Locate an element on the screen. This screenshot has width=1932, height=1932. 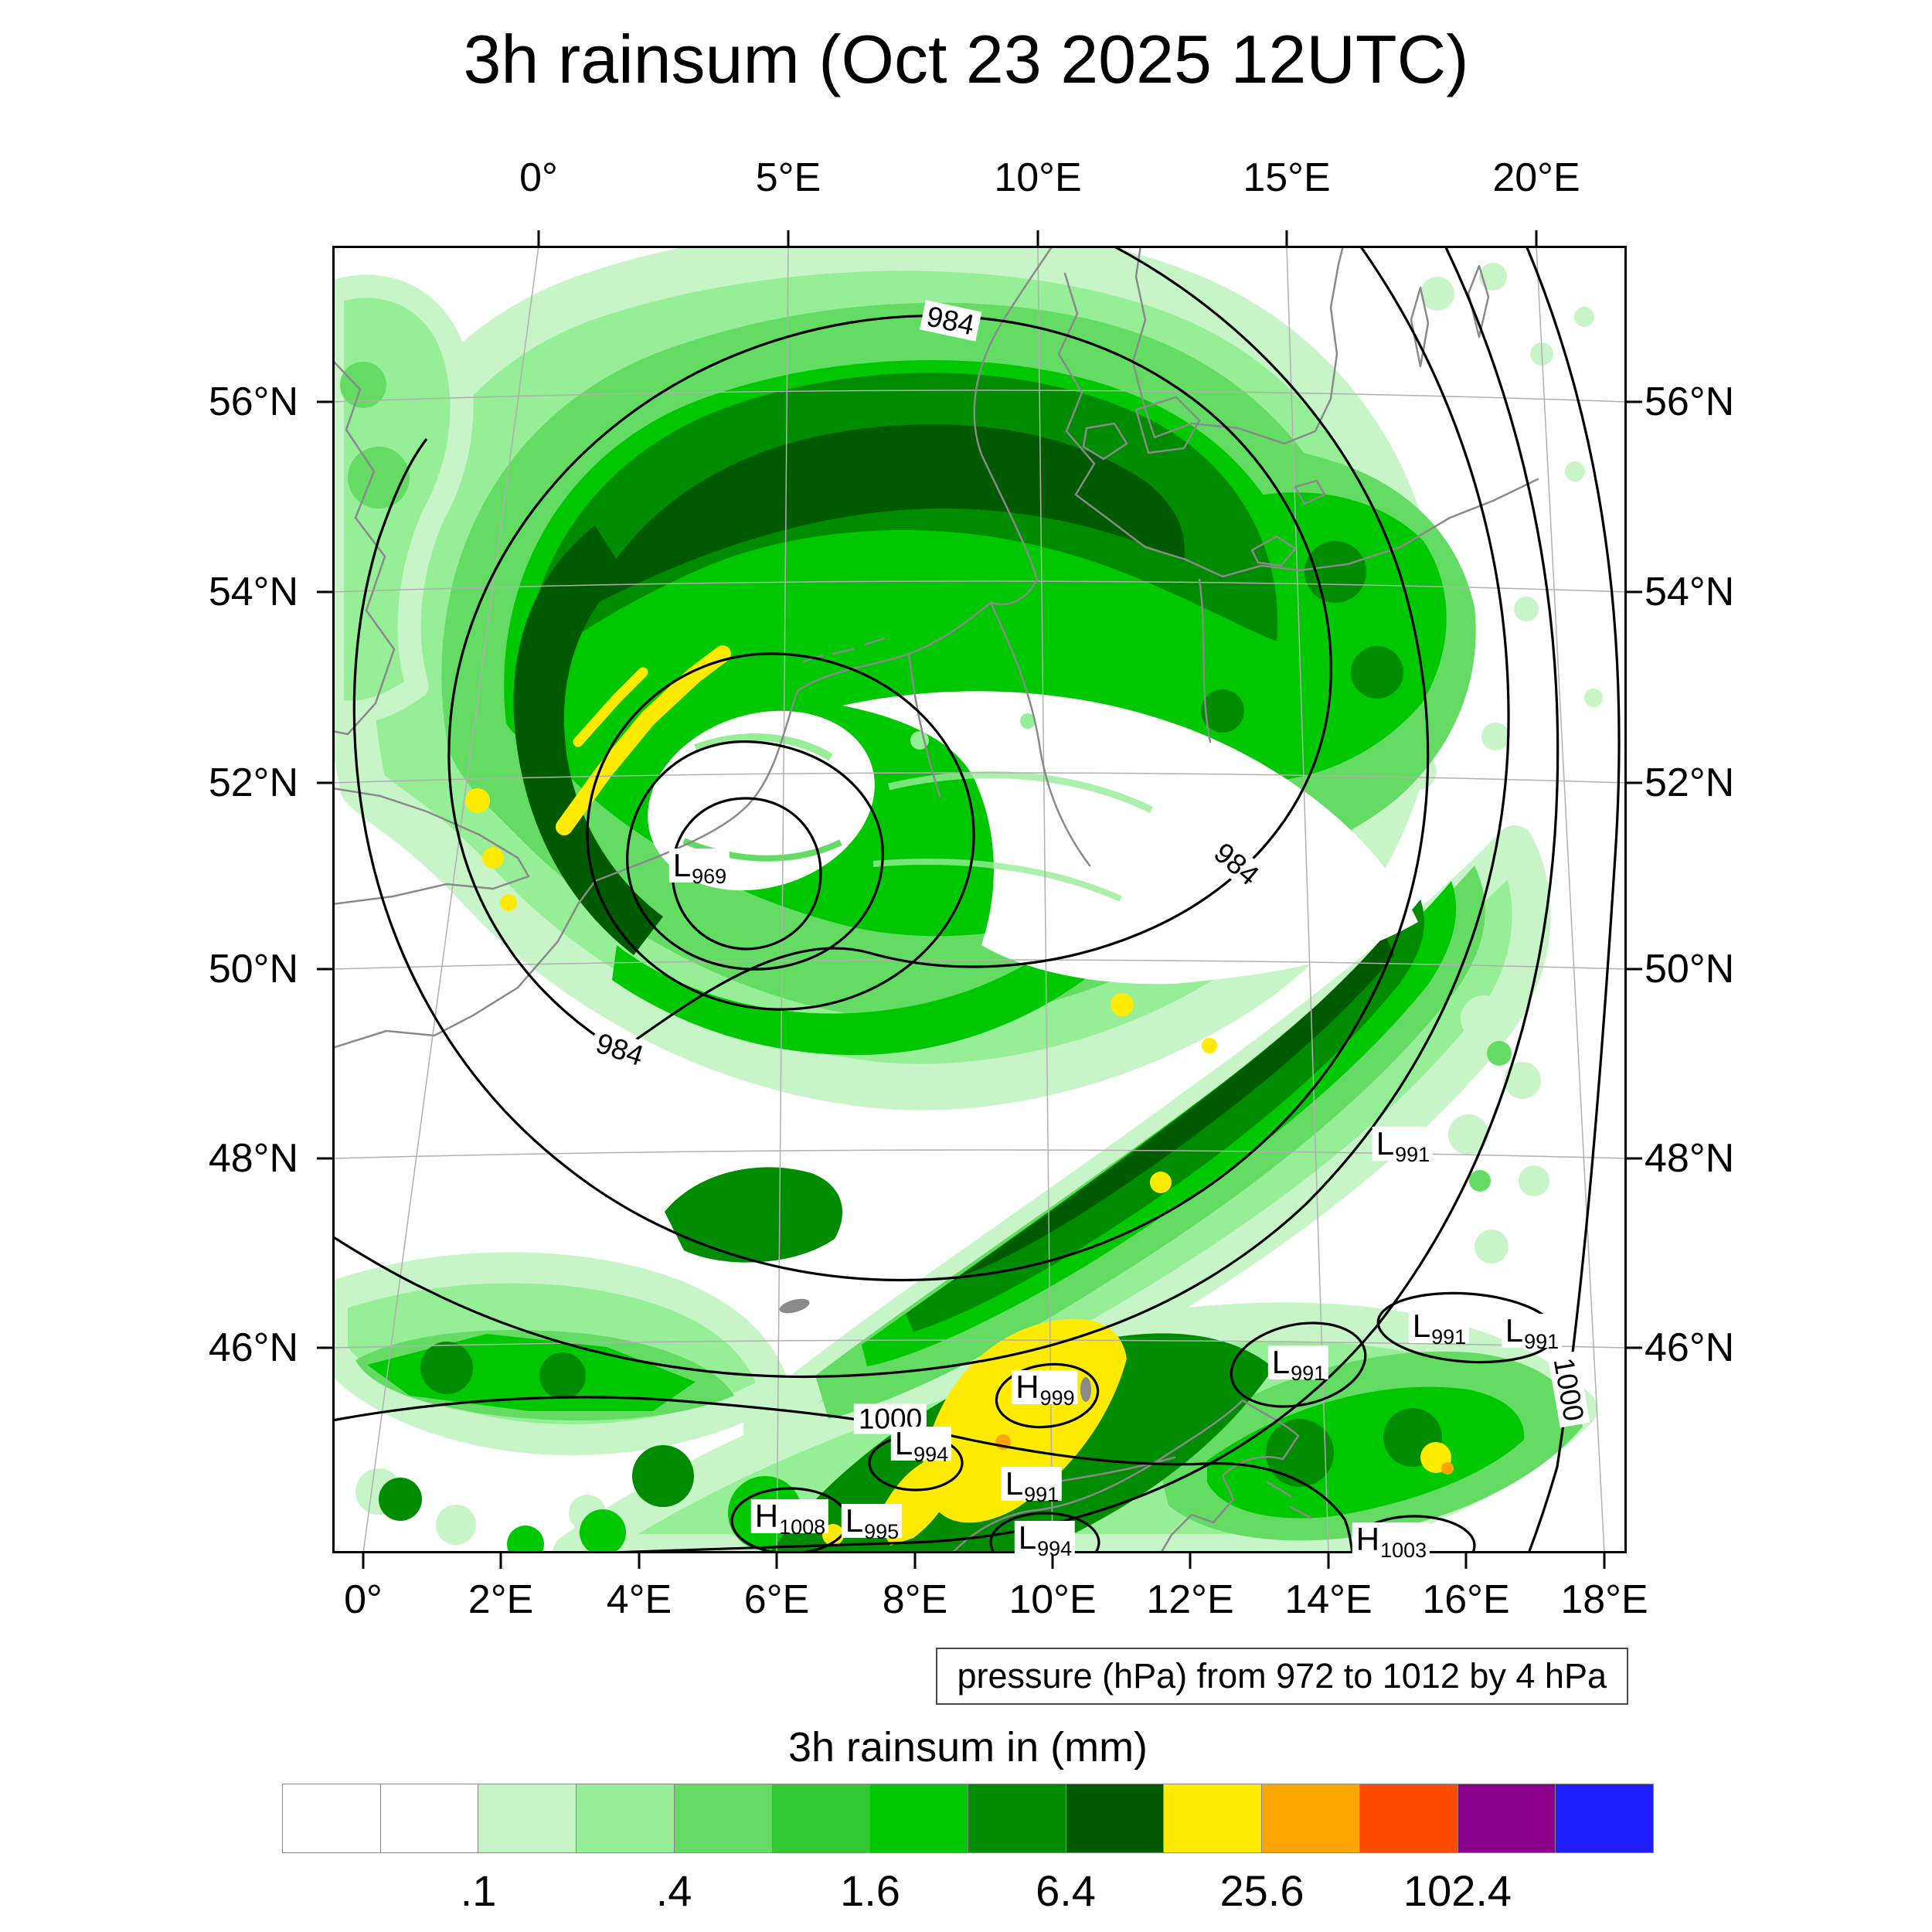
lon-tick-top: 10°E is located at coordinates (1038, 177).